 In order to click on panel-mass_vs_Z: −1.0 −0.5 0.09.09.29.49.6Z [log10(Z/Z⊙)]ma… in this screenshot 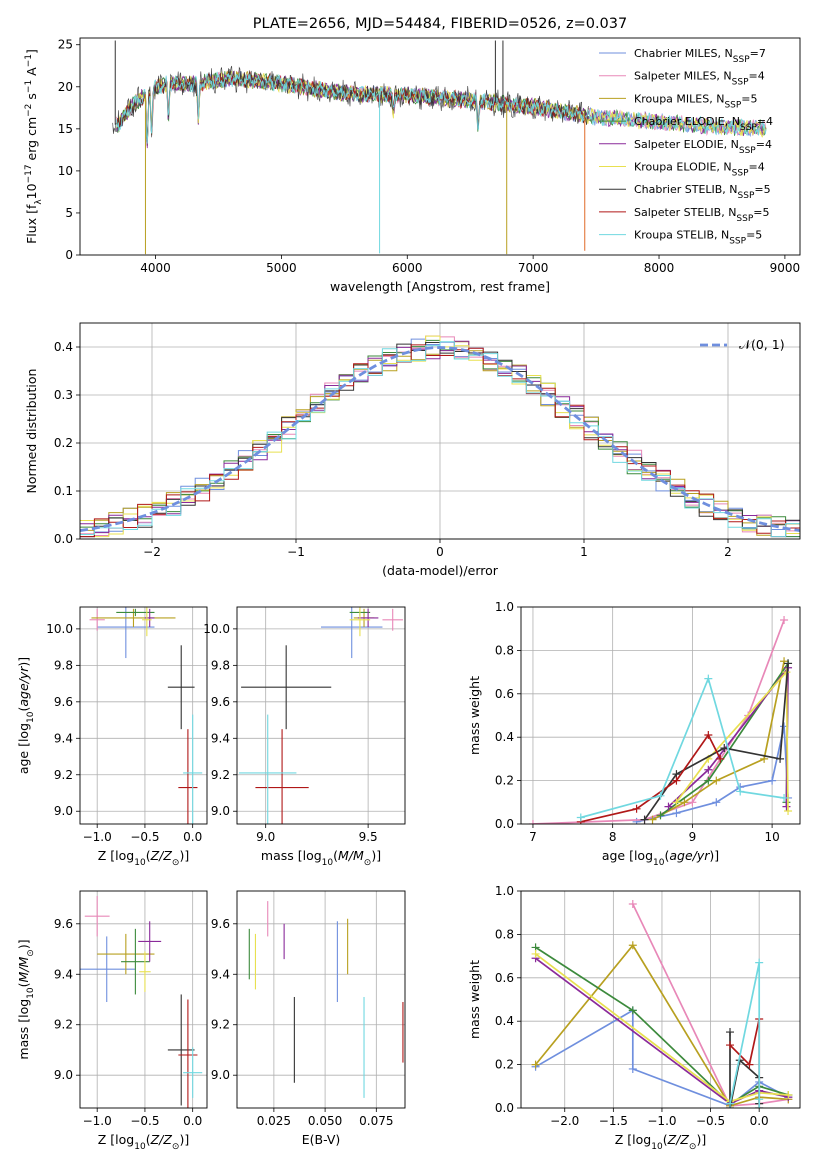, I will do `click(112, 1021)`.